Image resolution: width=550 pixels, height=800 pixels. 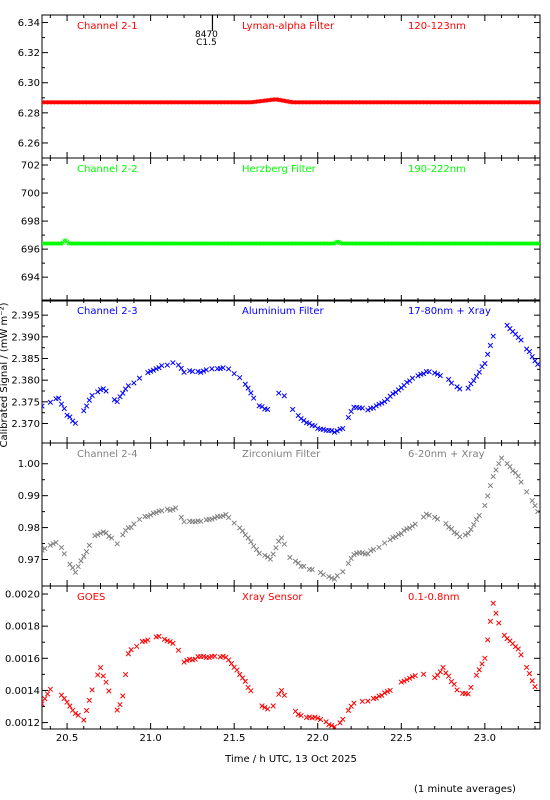 I want to click on y-tick-label: 2.380, so click(x=25, y=381).